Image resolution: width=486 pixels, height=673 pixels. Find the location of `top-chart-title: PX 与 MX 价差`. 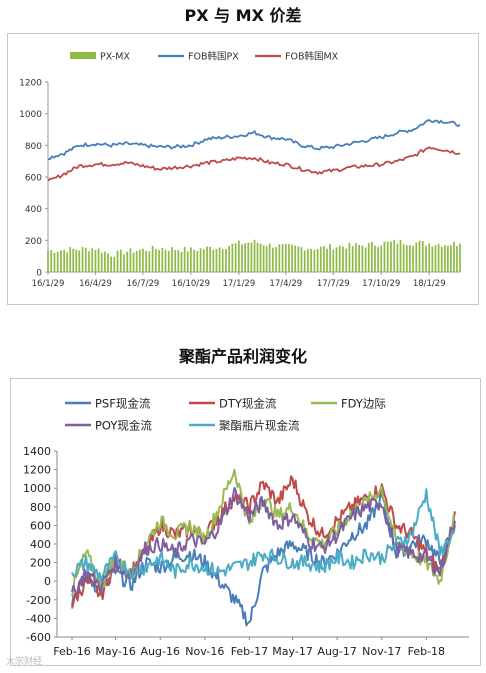

top-chart-title: PX 与 MX 价差 is located at coordinates (243, 15).